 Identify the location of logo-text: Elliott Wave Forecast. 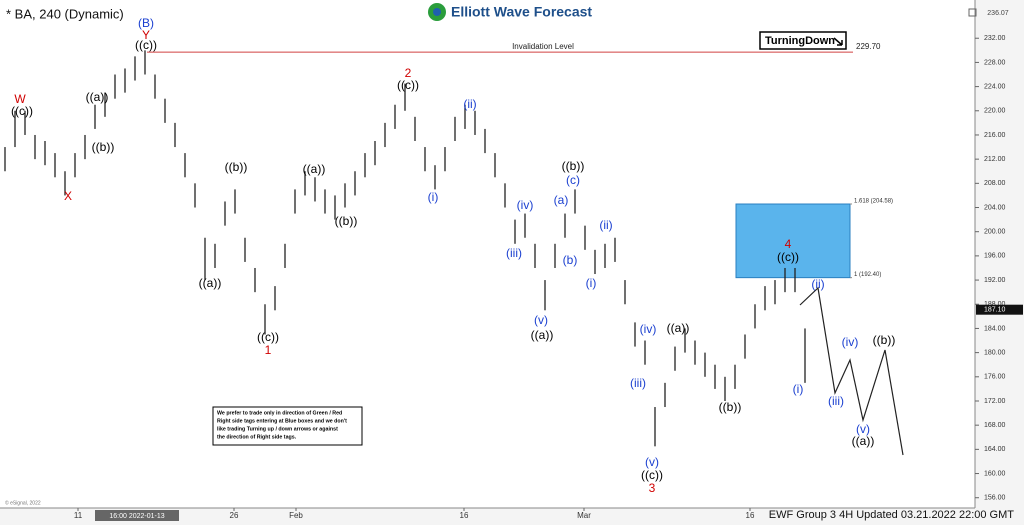
(521, 12).